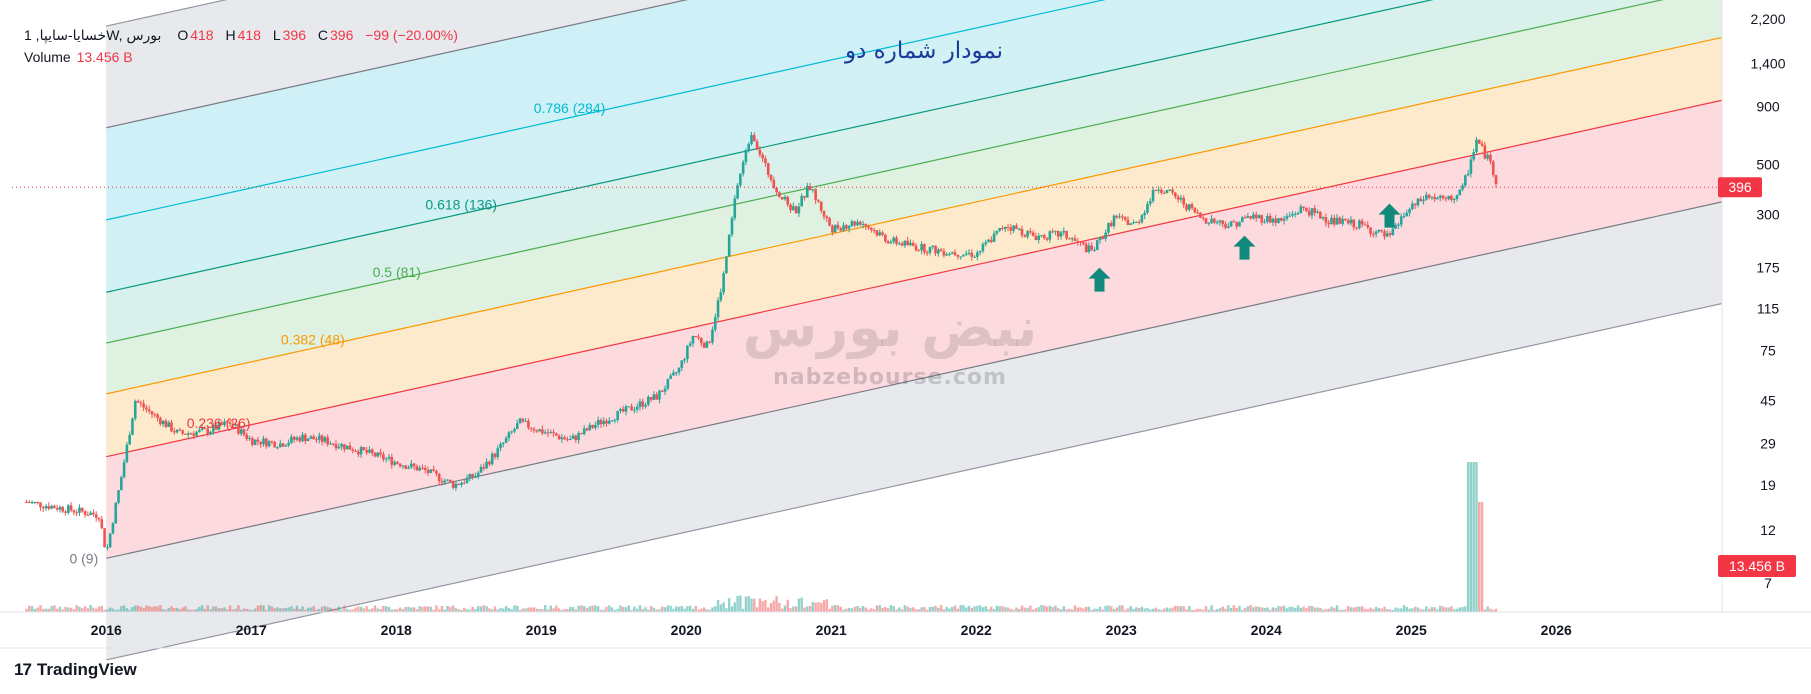  I want to click on fib-level-label: 0.382 (48), so click(313, 339).